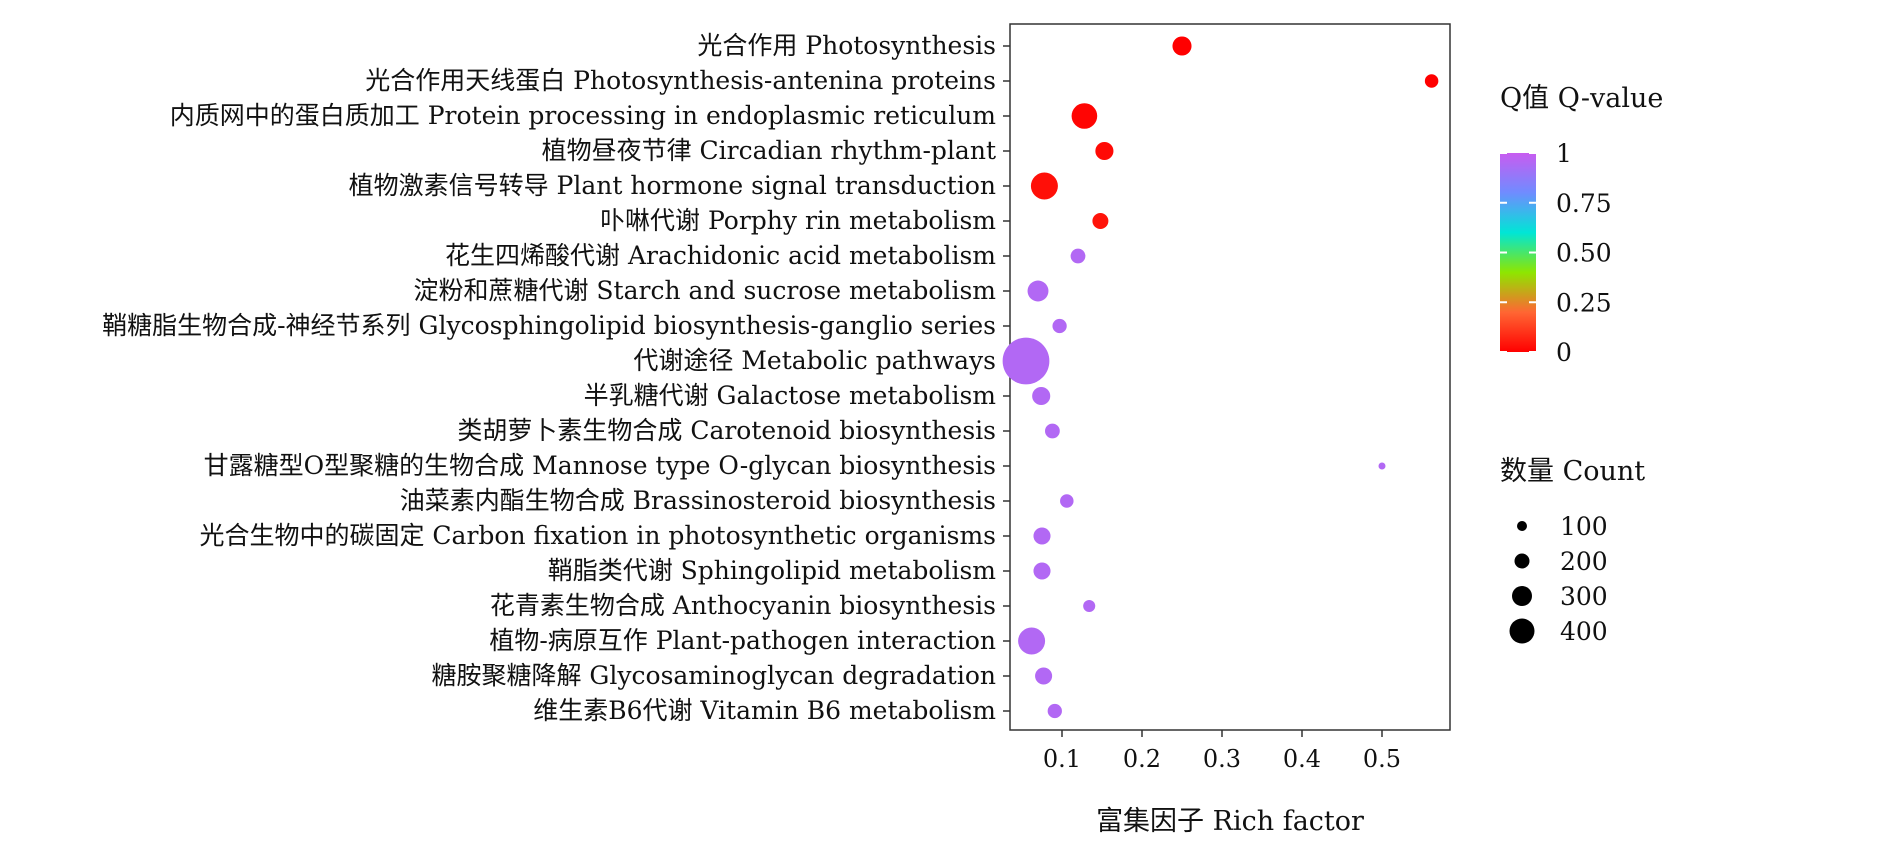 This screenshot has width=1890, height=846. What do you see at coordinates (769, 150) in the screenshot?
I see `category-label: 植物昼夜节律 Circadian rhythm-plant` at bounding box center [769, 150].